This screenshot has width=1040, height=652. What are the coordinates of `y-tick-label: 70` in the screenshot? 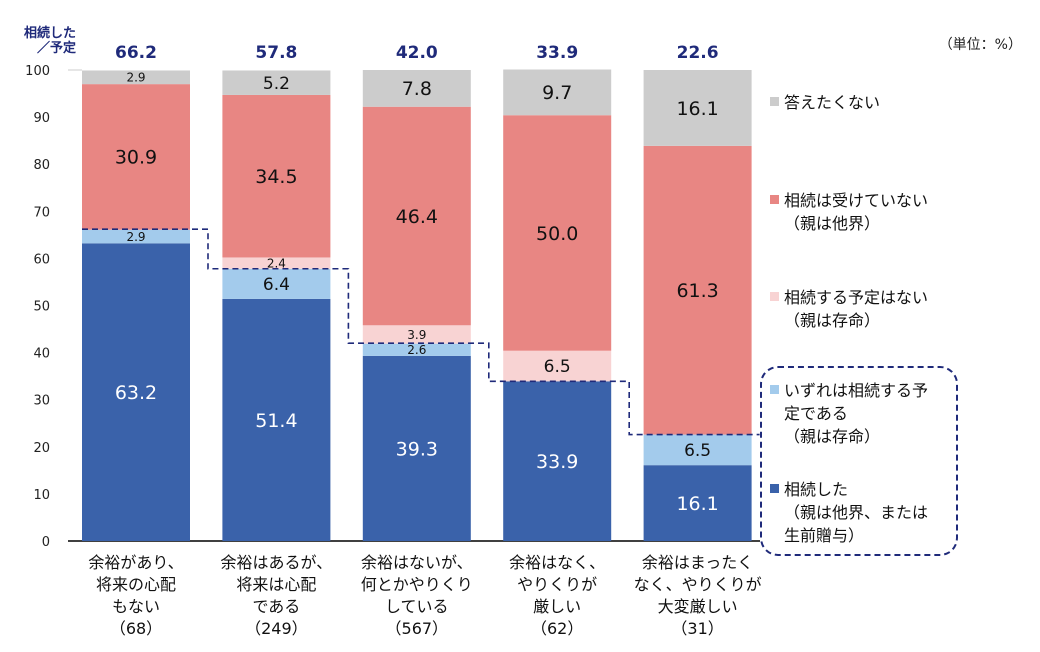 It's located at (41, 212).